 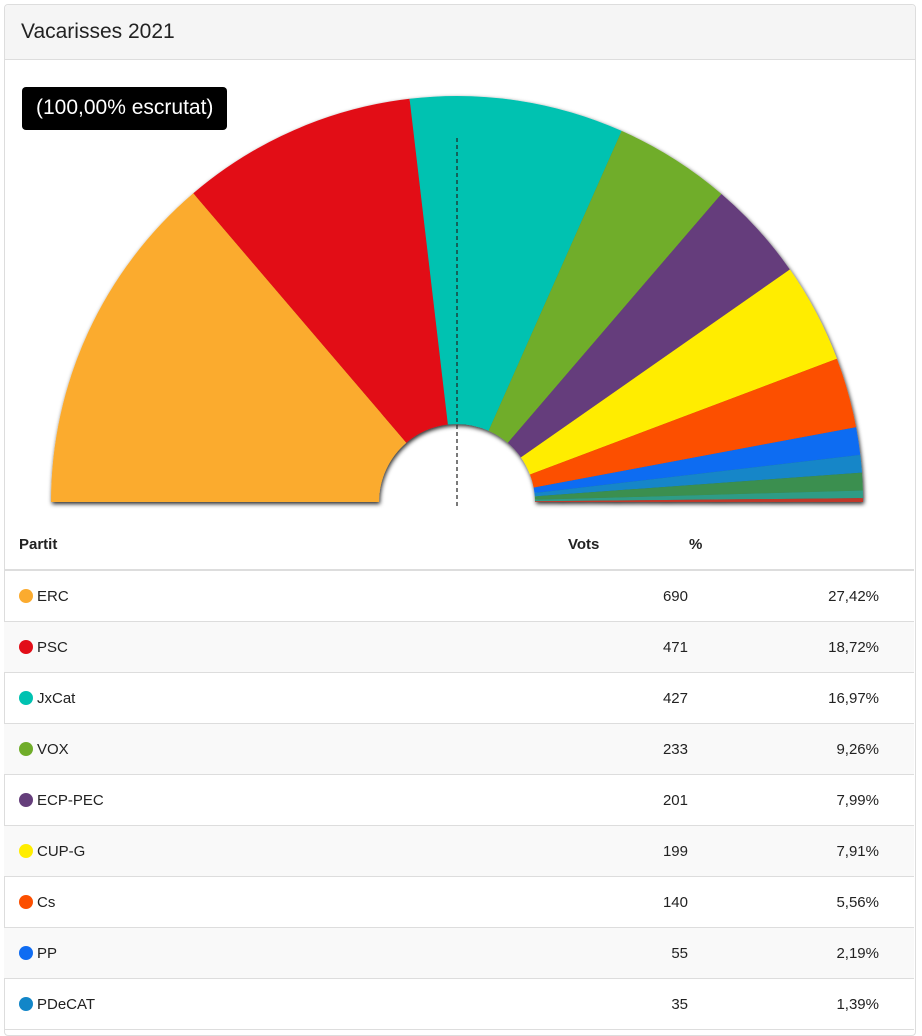 What do you see at coordinates (627, 800) in the screenshot?
I see `vote-count: 201` at bounding box center [627, 800].